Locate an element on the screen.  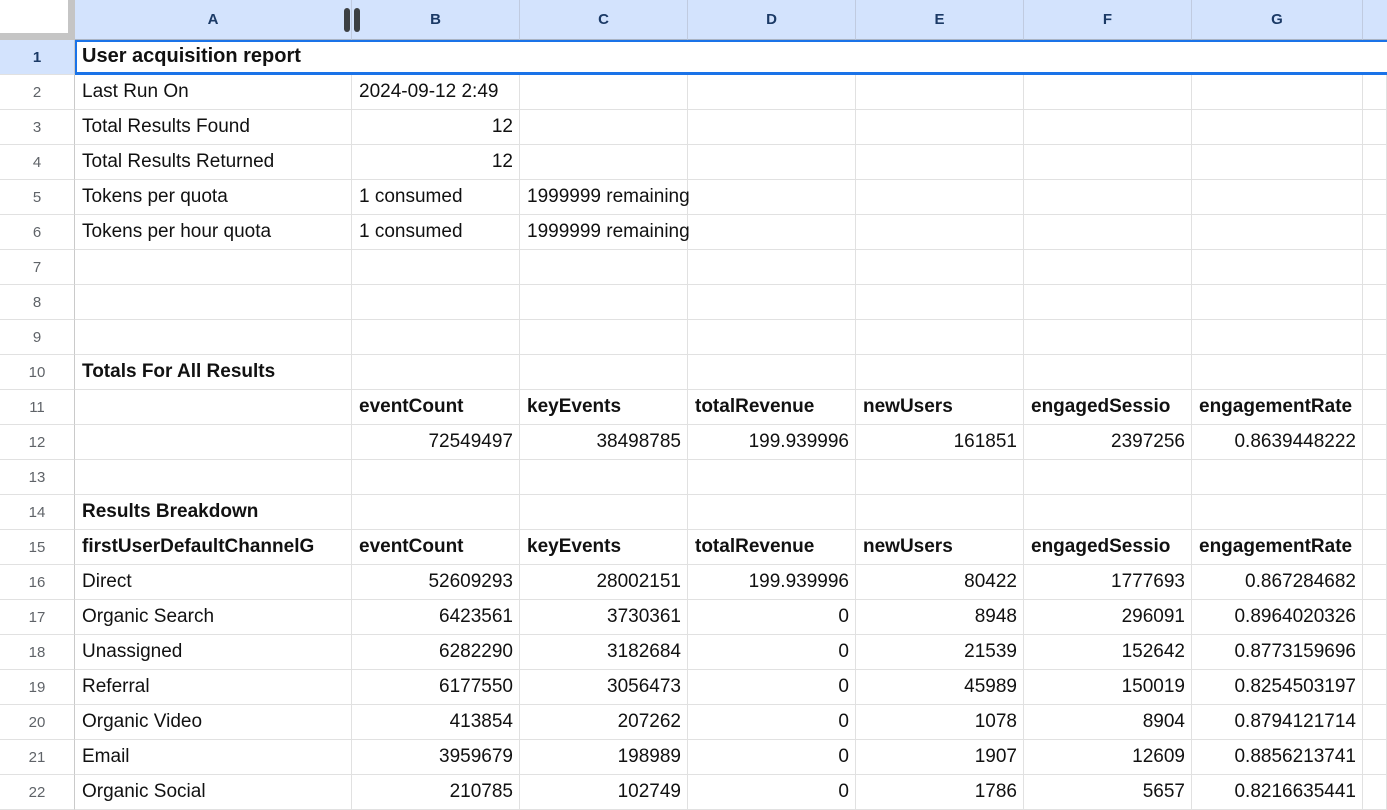
cell-D19: 0 is located at coordinates (772, 687).